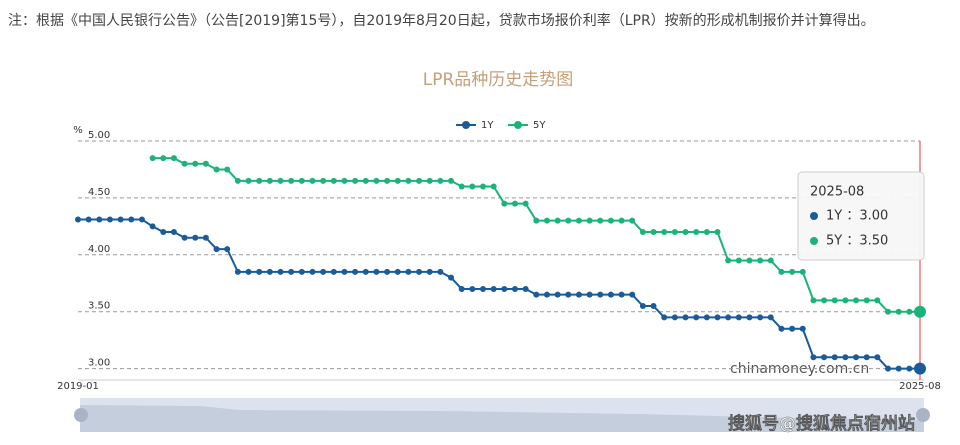  I want to click on x-tick-label: 2019-01, so click(78, 386).